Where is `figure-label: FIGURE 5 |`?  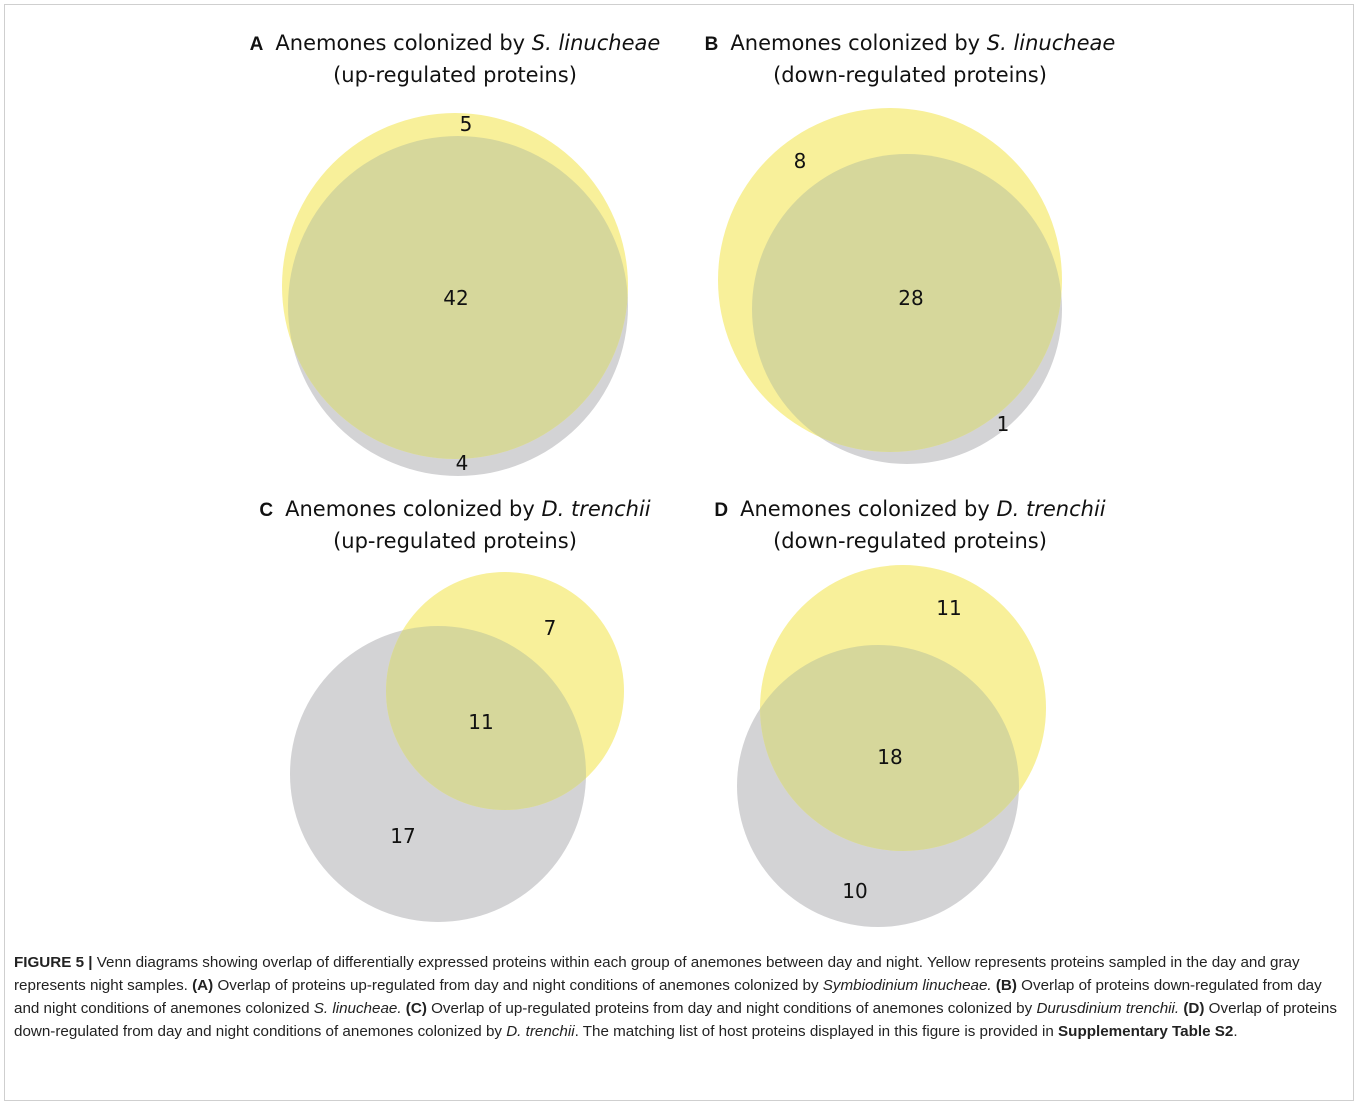
figure-label: FIGURE 5 | is located at coordinates (53, 962).